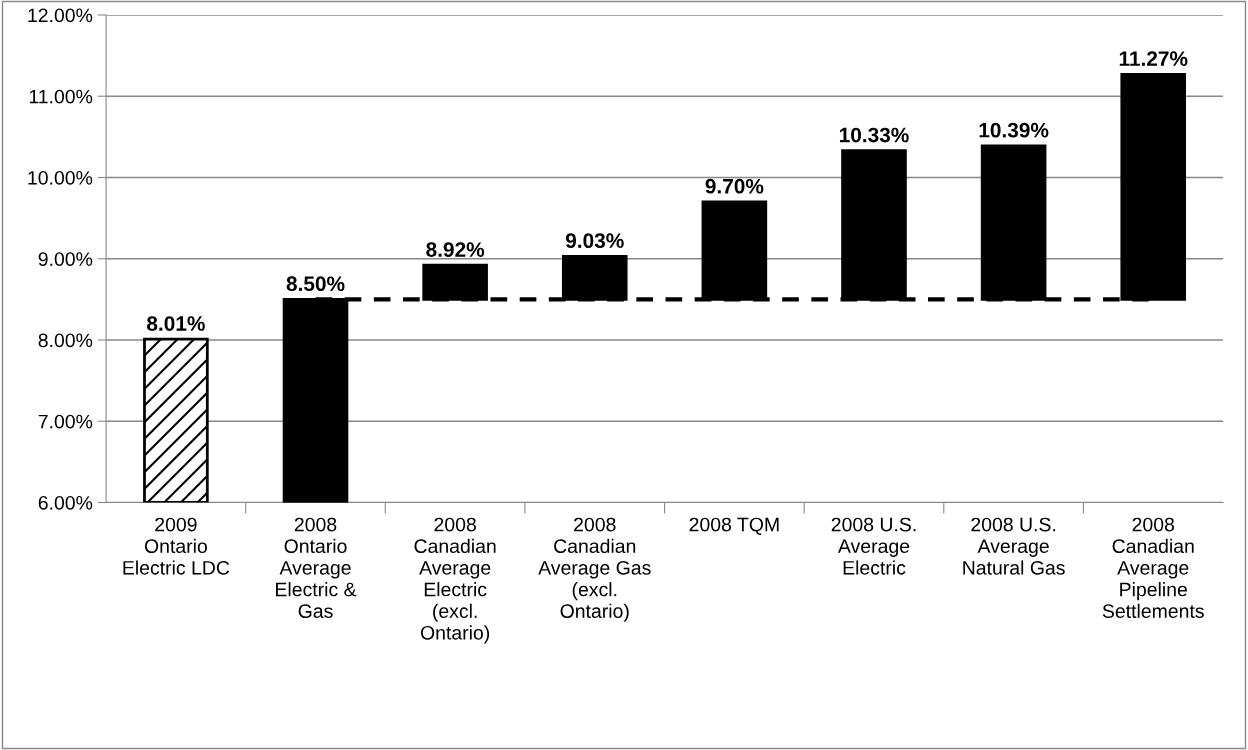 The height and width of the screenshot is (750, 1248). Describe the element at coordinates (1014, 130) in the screenshot. I see `data-label: 10.39%` at that location.